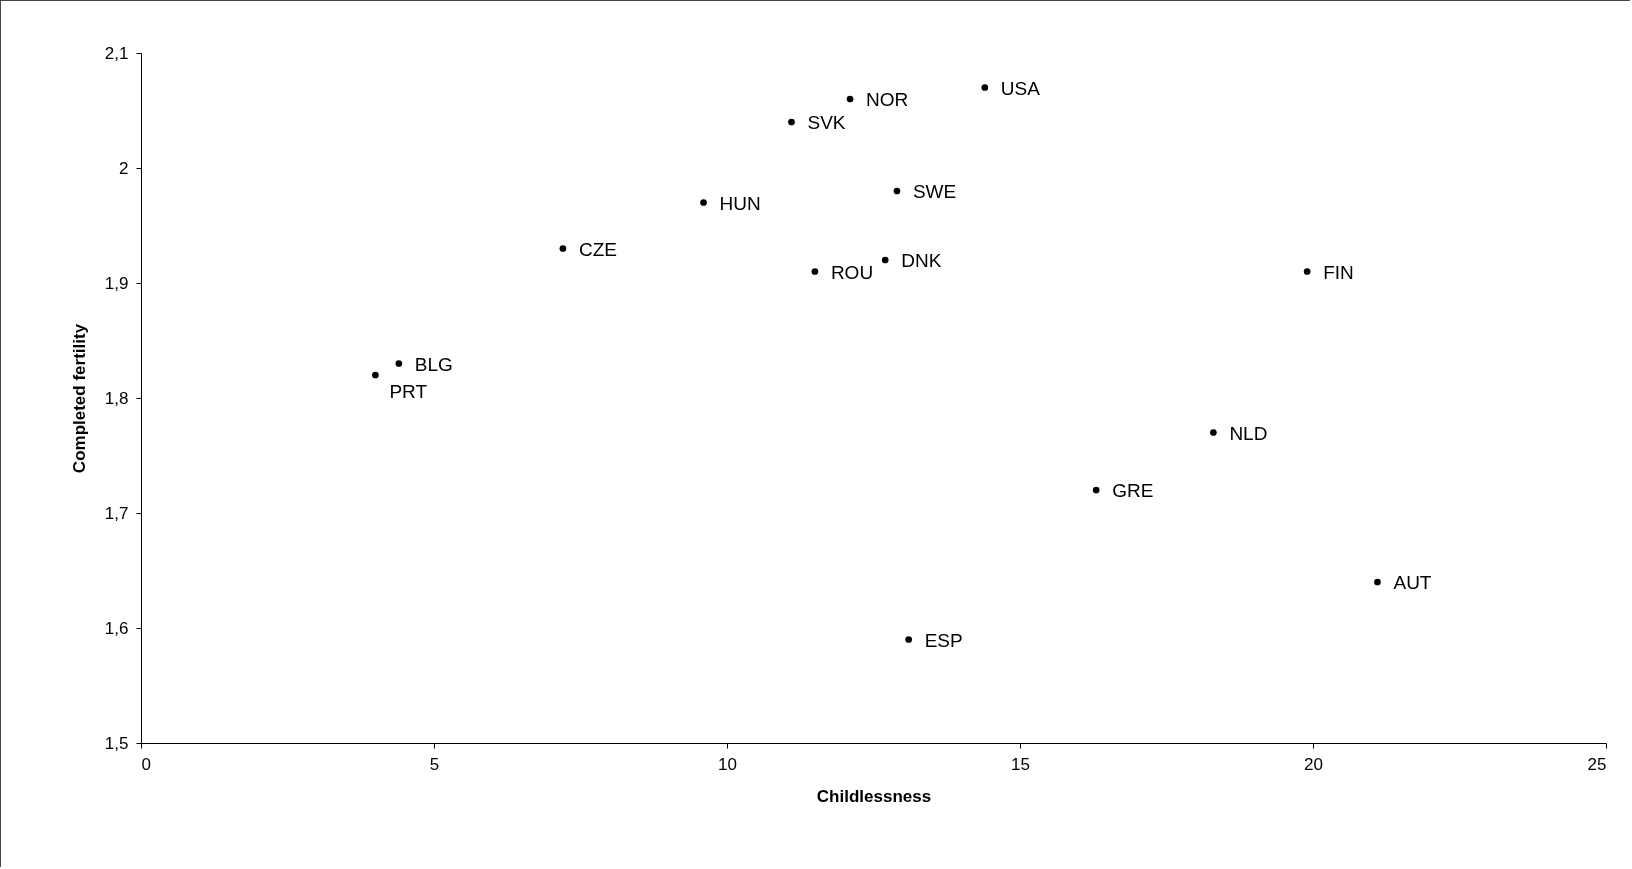 This screenshot has height=869, width=1632. Describe the element at coordinates (1313, 764) in the screenshot. I see `x-tick-label: 20` at that location.